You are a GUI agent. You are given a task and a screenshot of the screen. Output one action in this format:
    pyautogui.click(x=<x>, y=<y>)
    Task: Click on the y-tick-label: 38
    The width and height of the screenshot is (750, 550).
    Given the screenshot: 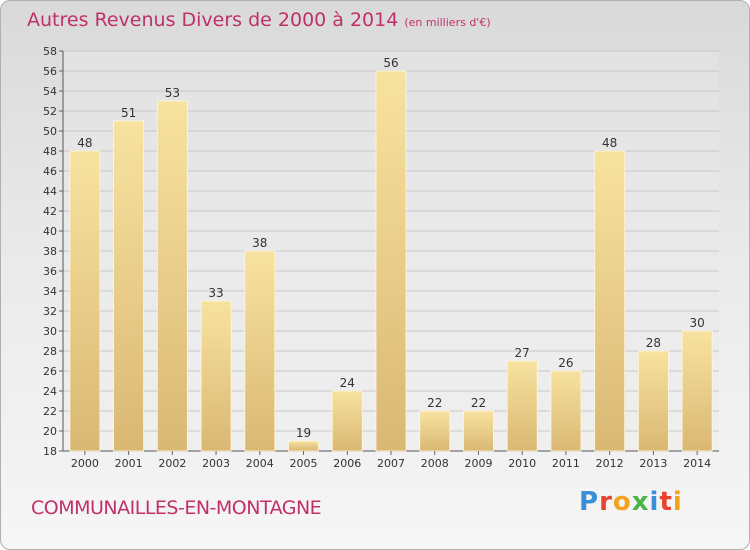 What is the action you would take?
    pyautogui.click(x=50, y=251)
    